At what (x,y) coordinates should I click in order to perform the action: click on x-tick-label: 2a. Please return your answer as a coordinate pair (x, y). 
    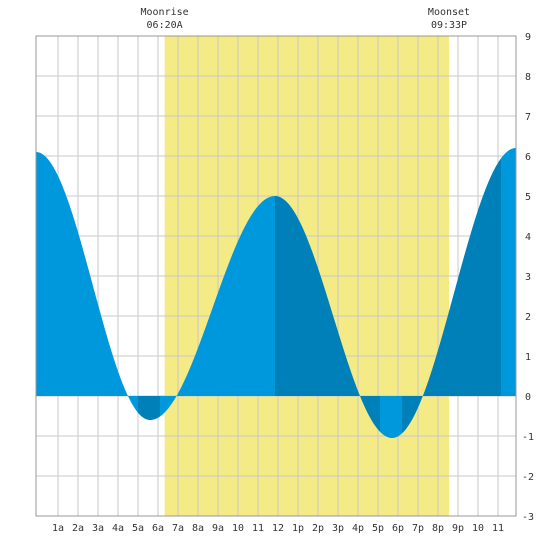
    Looking at the image, I should click on (78, 528).